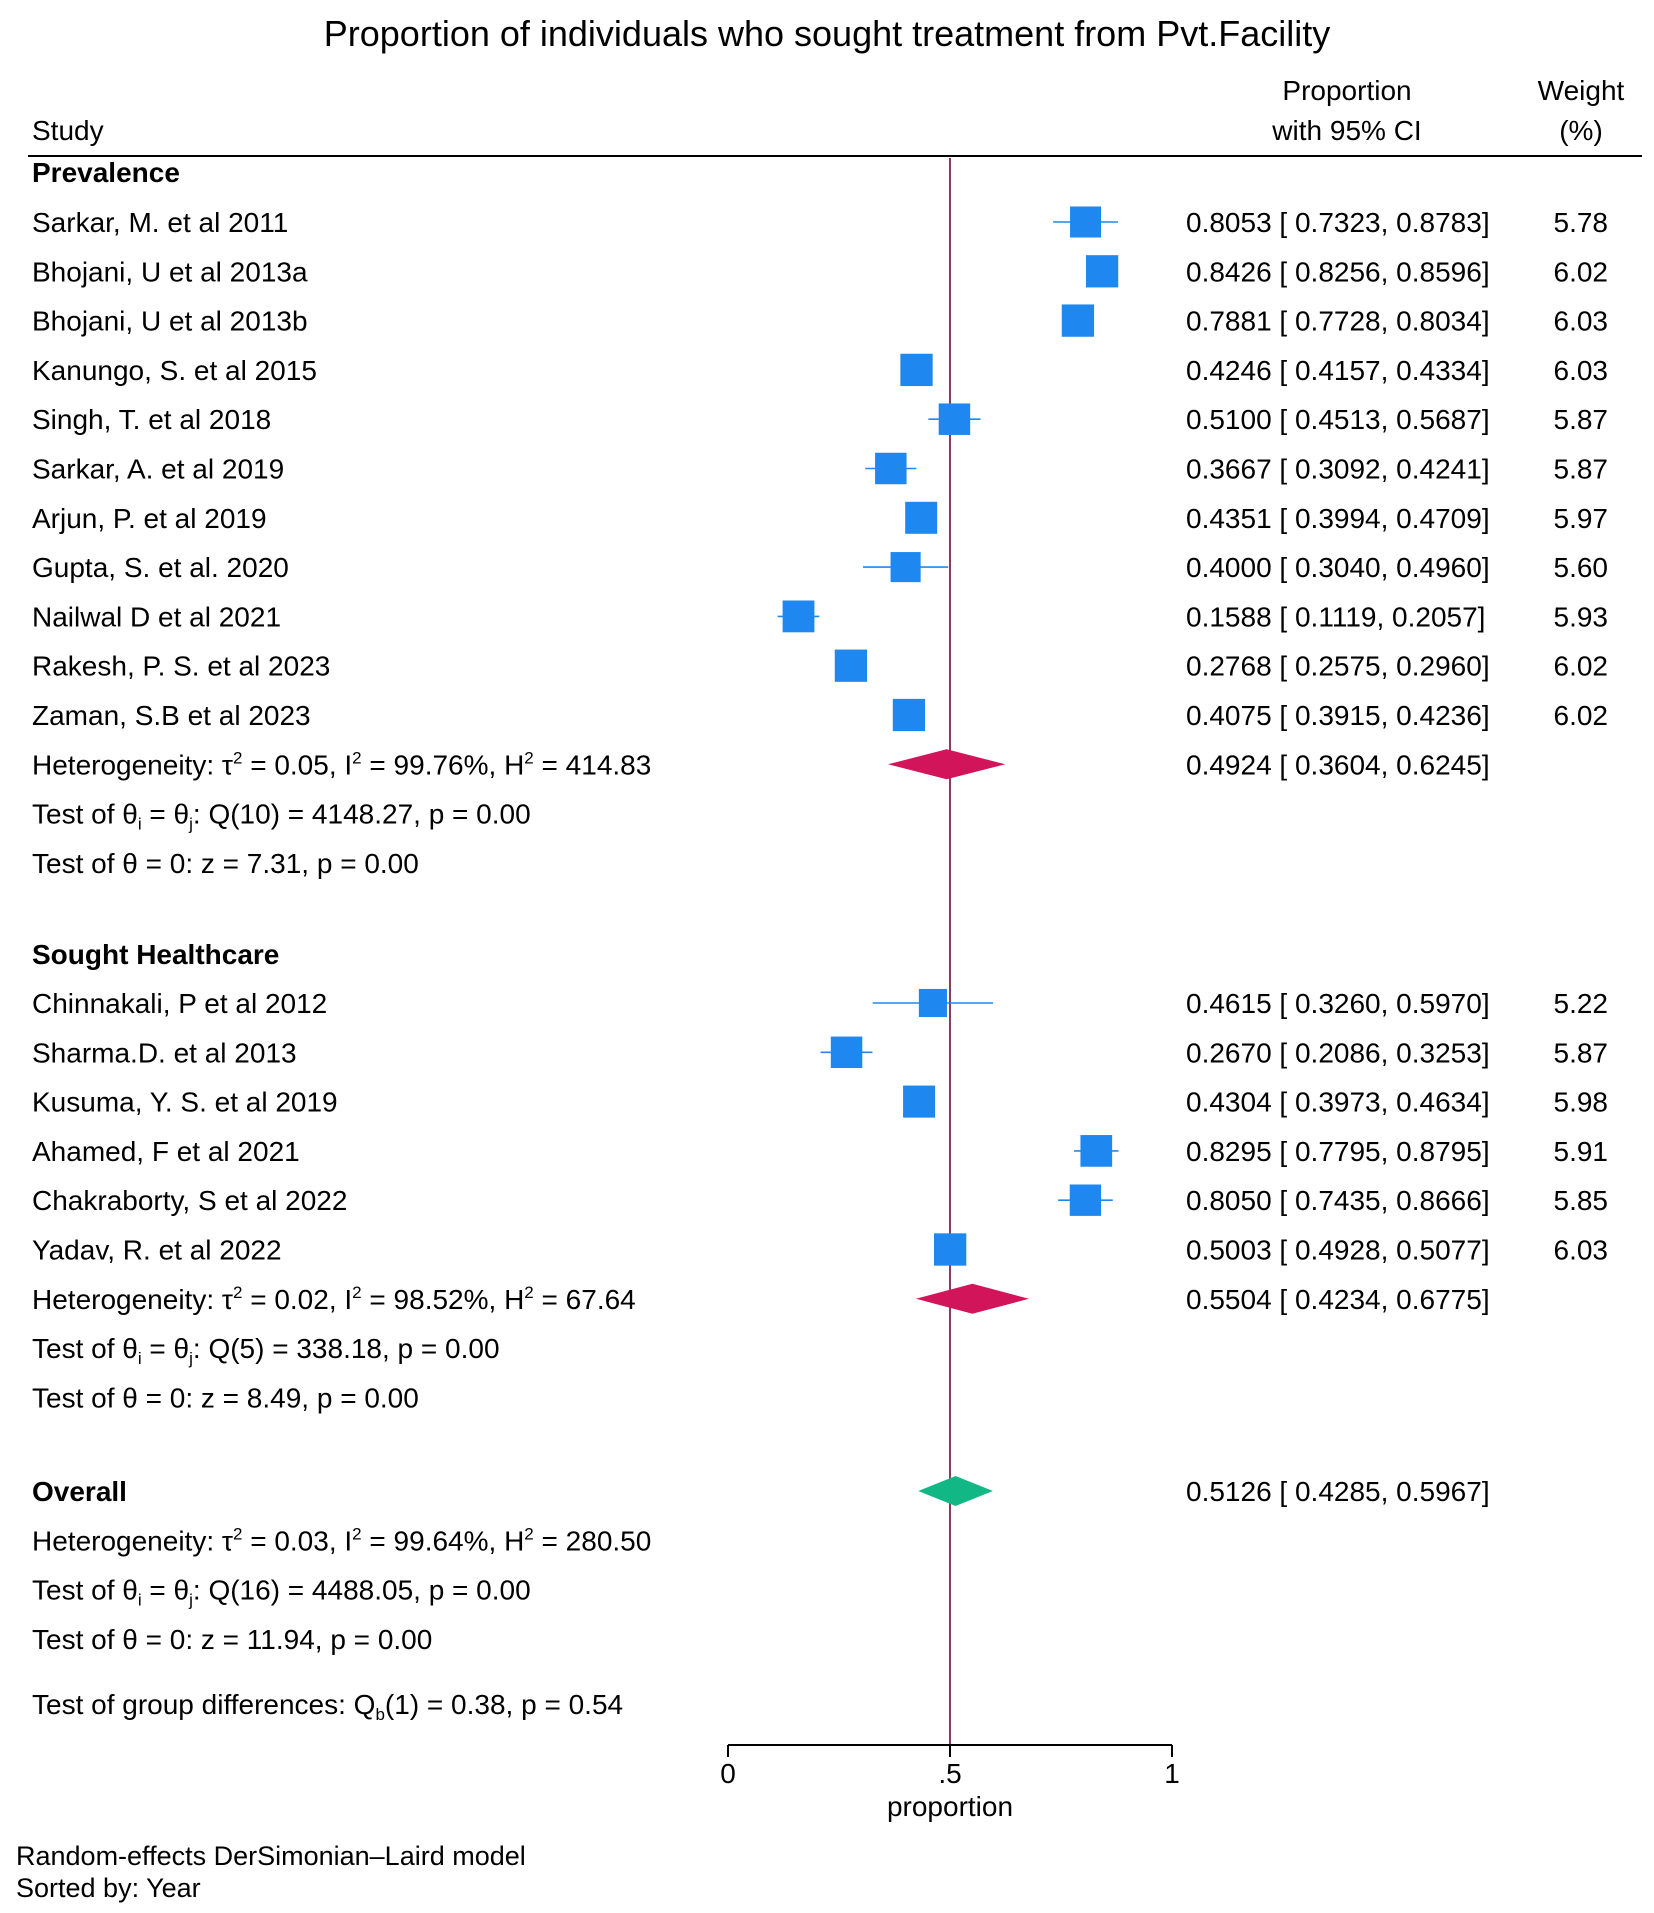 This screenshot has height=1913, width=1654. What do you see at coordinates (1581, 90) in the screenshot?
I see `header-weight: Weight` at bounding box center [1581, 90].